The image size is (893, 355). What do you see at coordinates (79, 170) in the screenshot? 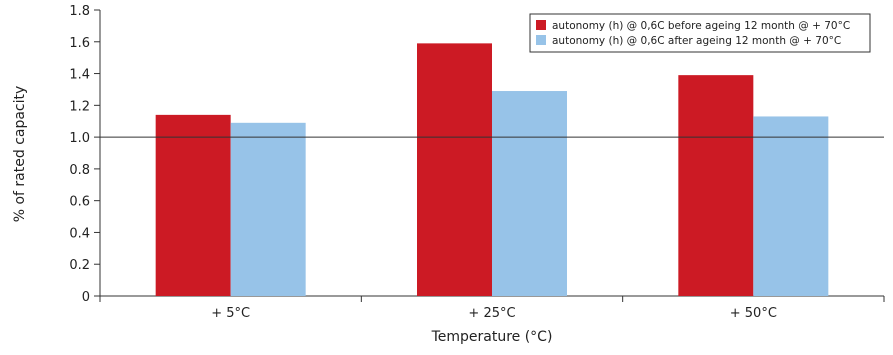
I see `y-tick-label: 0.8` at bounding box center [79, 170].